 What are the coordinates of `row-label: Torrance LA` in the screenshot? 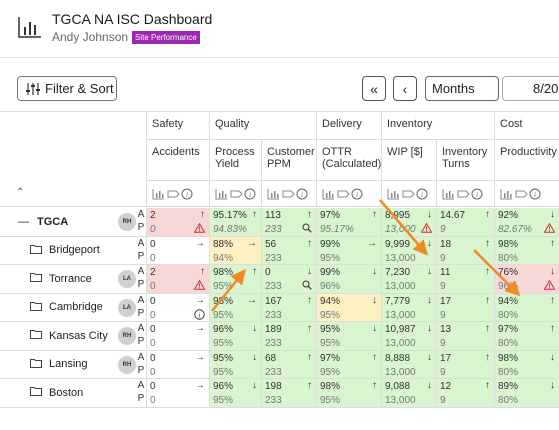 It's located at (73, 279).